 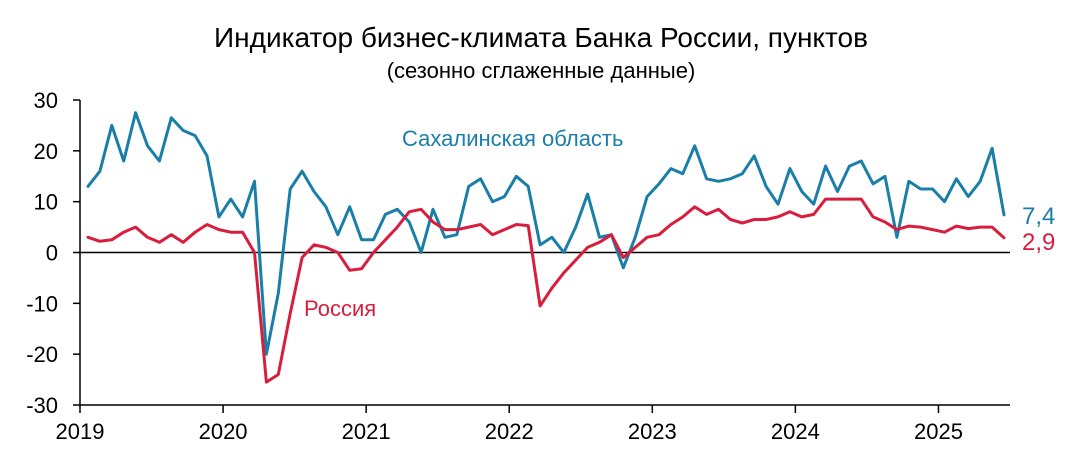 I want to click on x-tick-label: 2022, so click(x=509, y=431).